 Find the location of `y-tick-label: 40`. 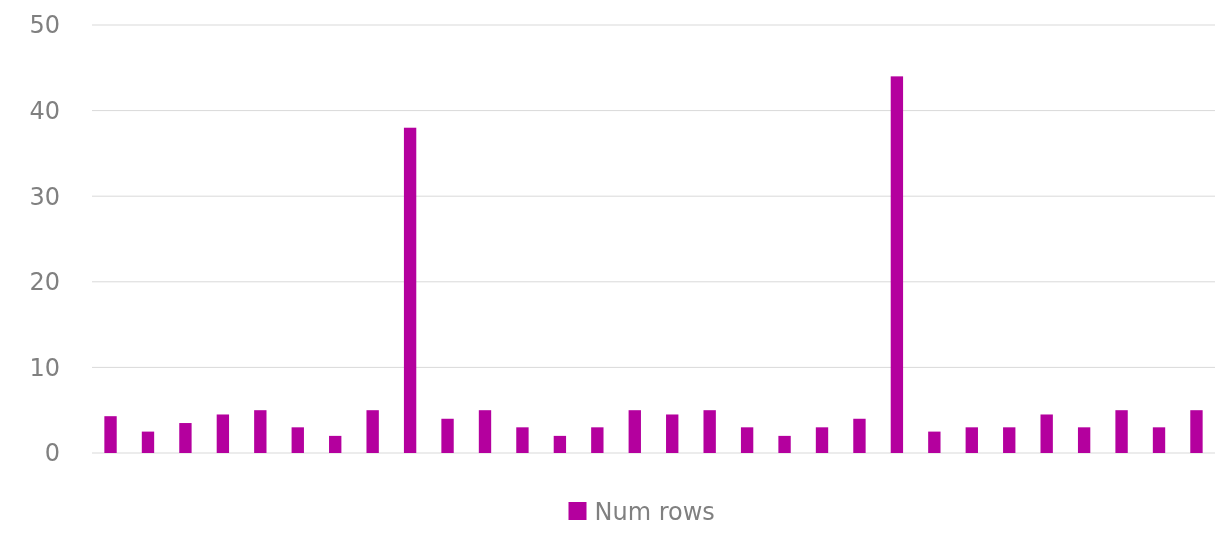

y-tick-label: 40 is located at coordinates (44, 111).